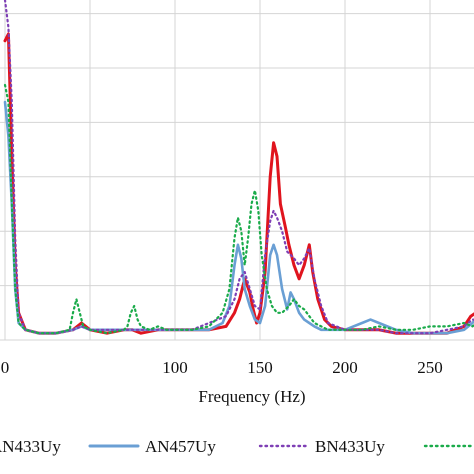  Describe the element at coordinates (5, 367) in the screenshot. I see `x-tick-label: 0` at that location.